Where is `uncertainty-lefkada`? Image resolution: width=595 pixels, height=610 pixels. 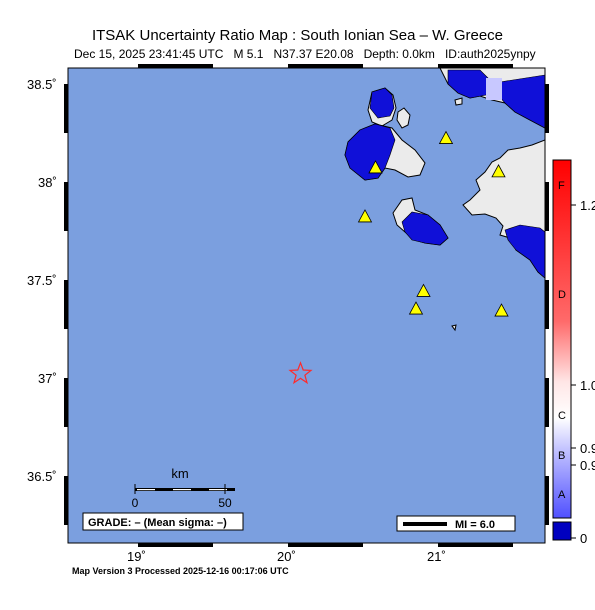
uncertainty-lefkada is located at coordinates (382, 103).